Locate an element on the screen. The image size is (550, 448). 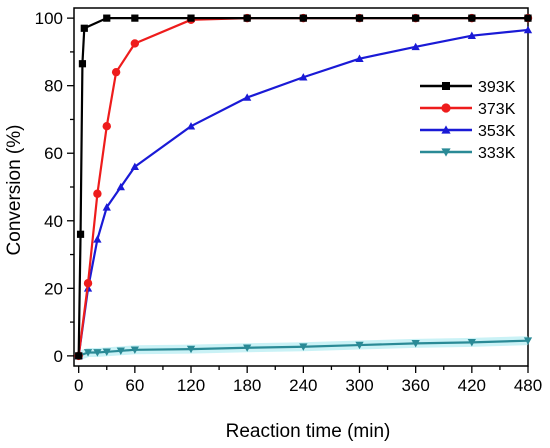
y-tick-label: 0 is located at coordinates (58, 356).